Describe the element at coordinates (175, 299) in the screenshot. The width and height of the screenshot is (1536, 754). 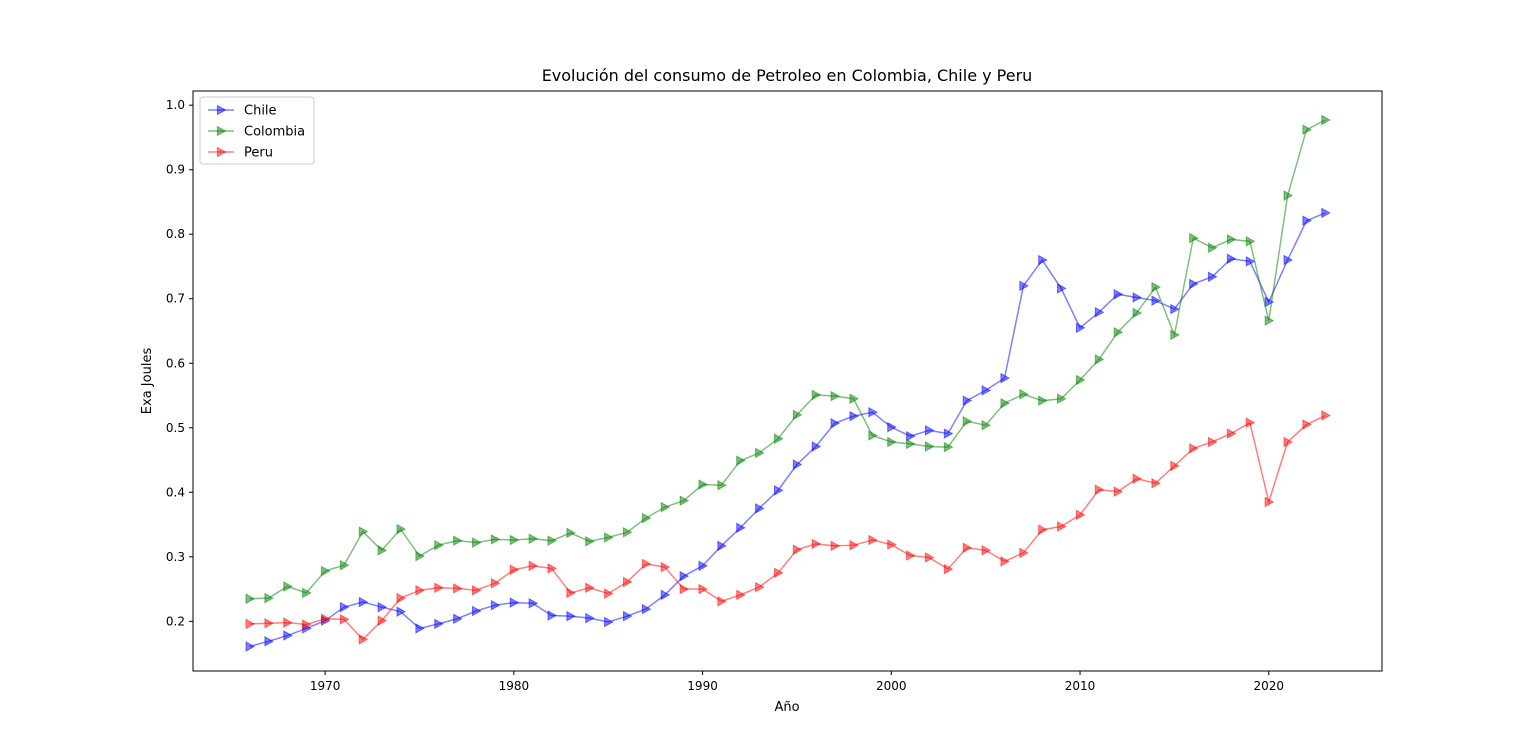
I see `y-tick-label: 0.7` at that location.